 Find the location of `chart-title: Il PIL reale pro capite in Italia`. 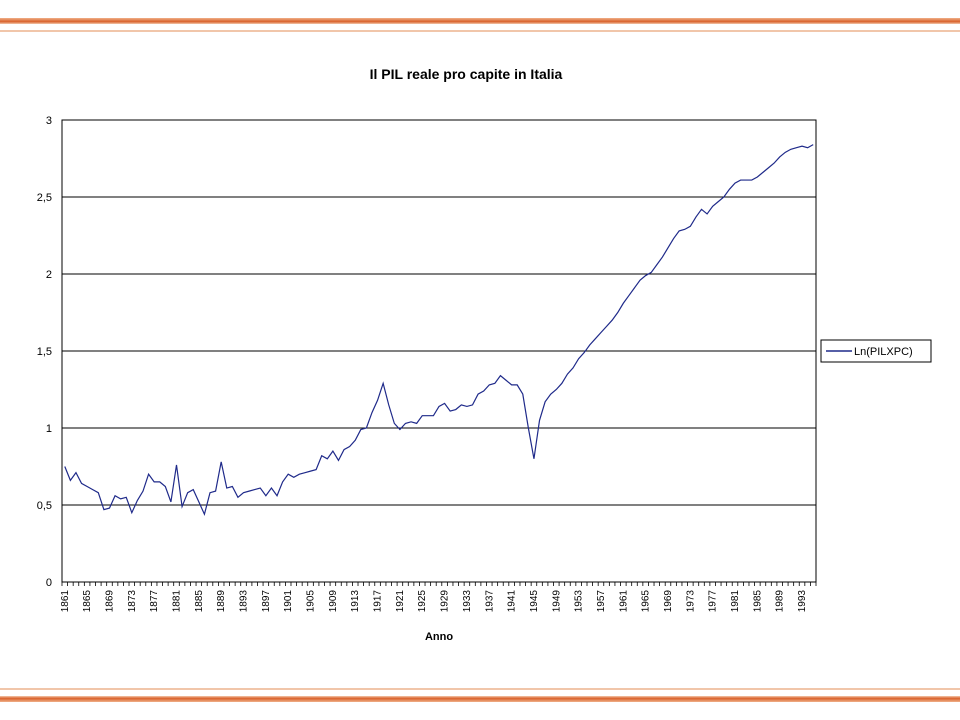

chart-title: Il PIL reale pro capite in Italia is located at coordinates (466, 74).